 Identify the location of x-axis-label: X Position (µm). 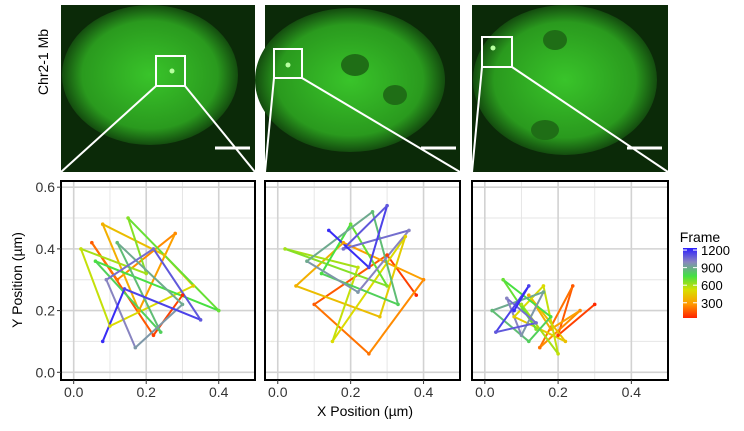
(365, 411).